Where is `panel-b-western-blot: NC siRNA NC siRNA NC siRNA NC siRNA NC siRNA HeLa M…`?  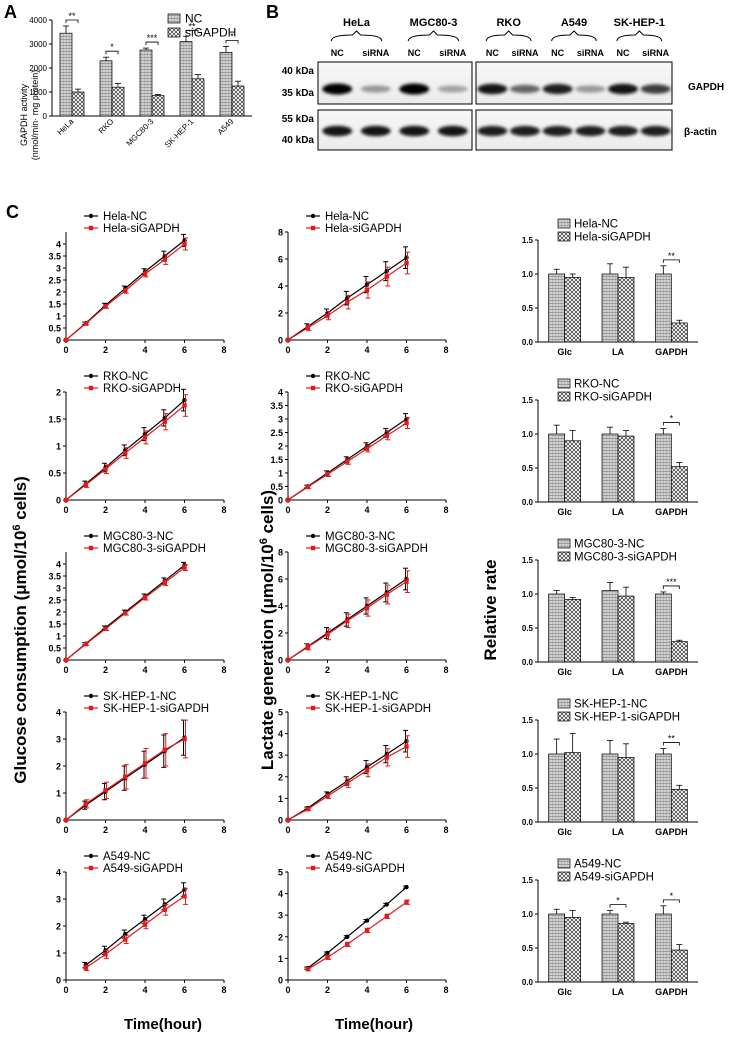
panel-b-western-blot: NC siRNA NC siRNA NC siRNA NC siRNA NC siRNA HeLa M… is located at coordinates (503, 84).